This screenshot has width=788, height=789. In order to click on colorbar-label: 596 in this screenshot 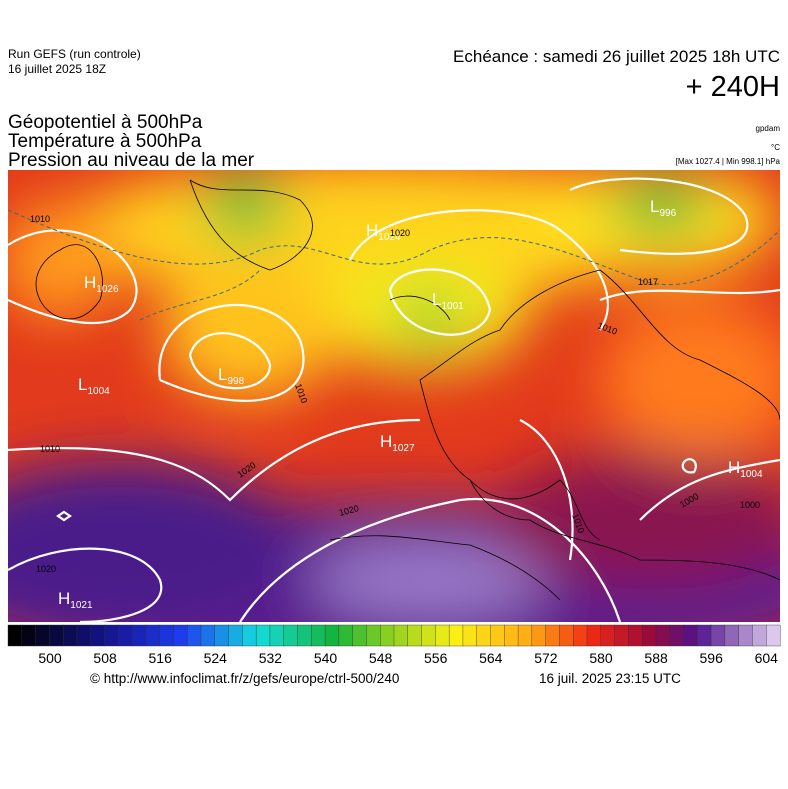, I will do `click(712, 658)`.